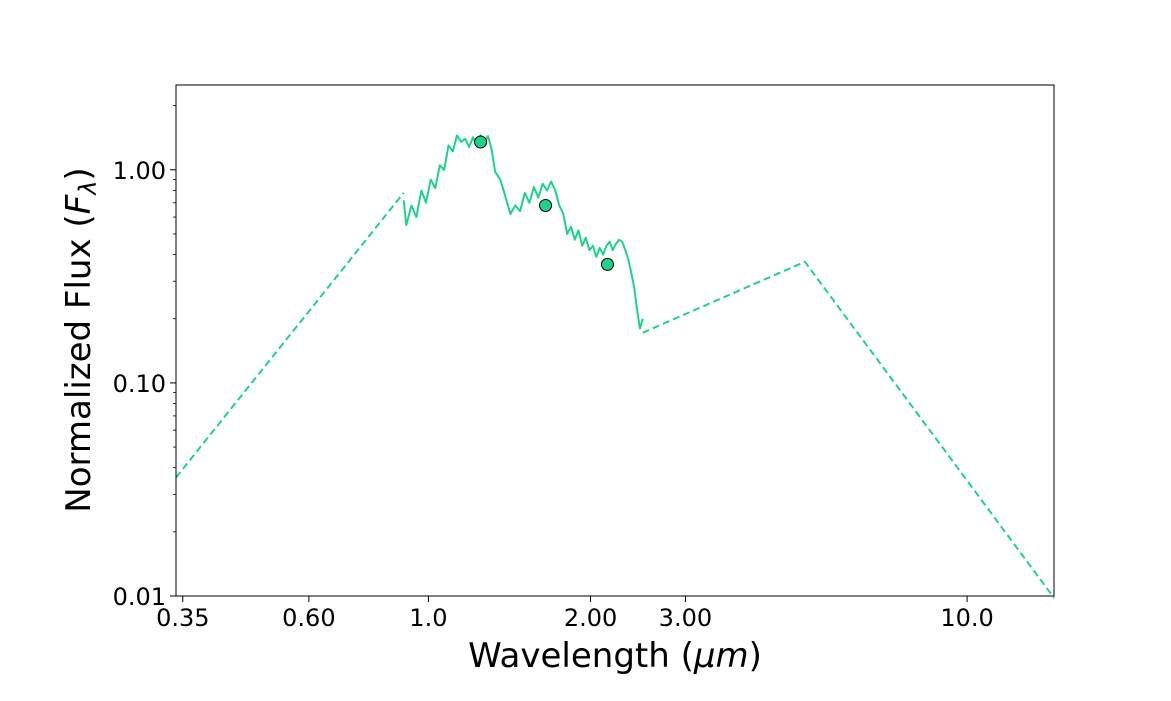 The width and height of the screenshot is (1171, 701). Describe the element at coordinates (79, 204) in the screenshot. I see `y-axis-label-symbol: F` at that location.